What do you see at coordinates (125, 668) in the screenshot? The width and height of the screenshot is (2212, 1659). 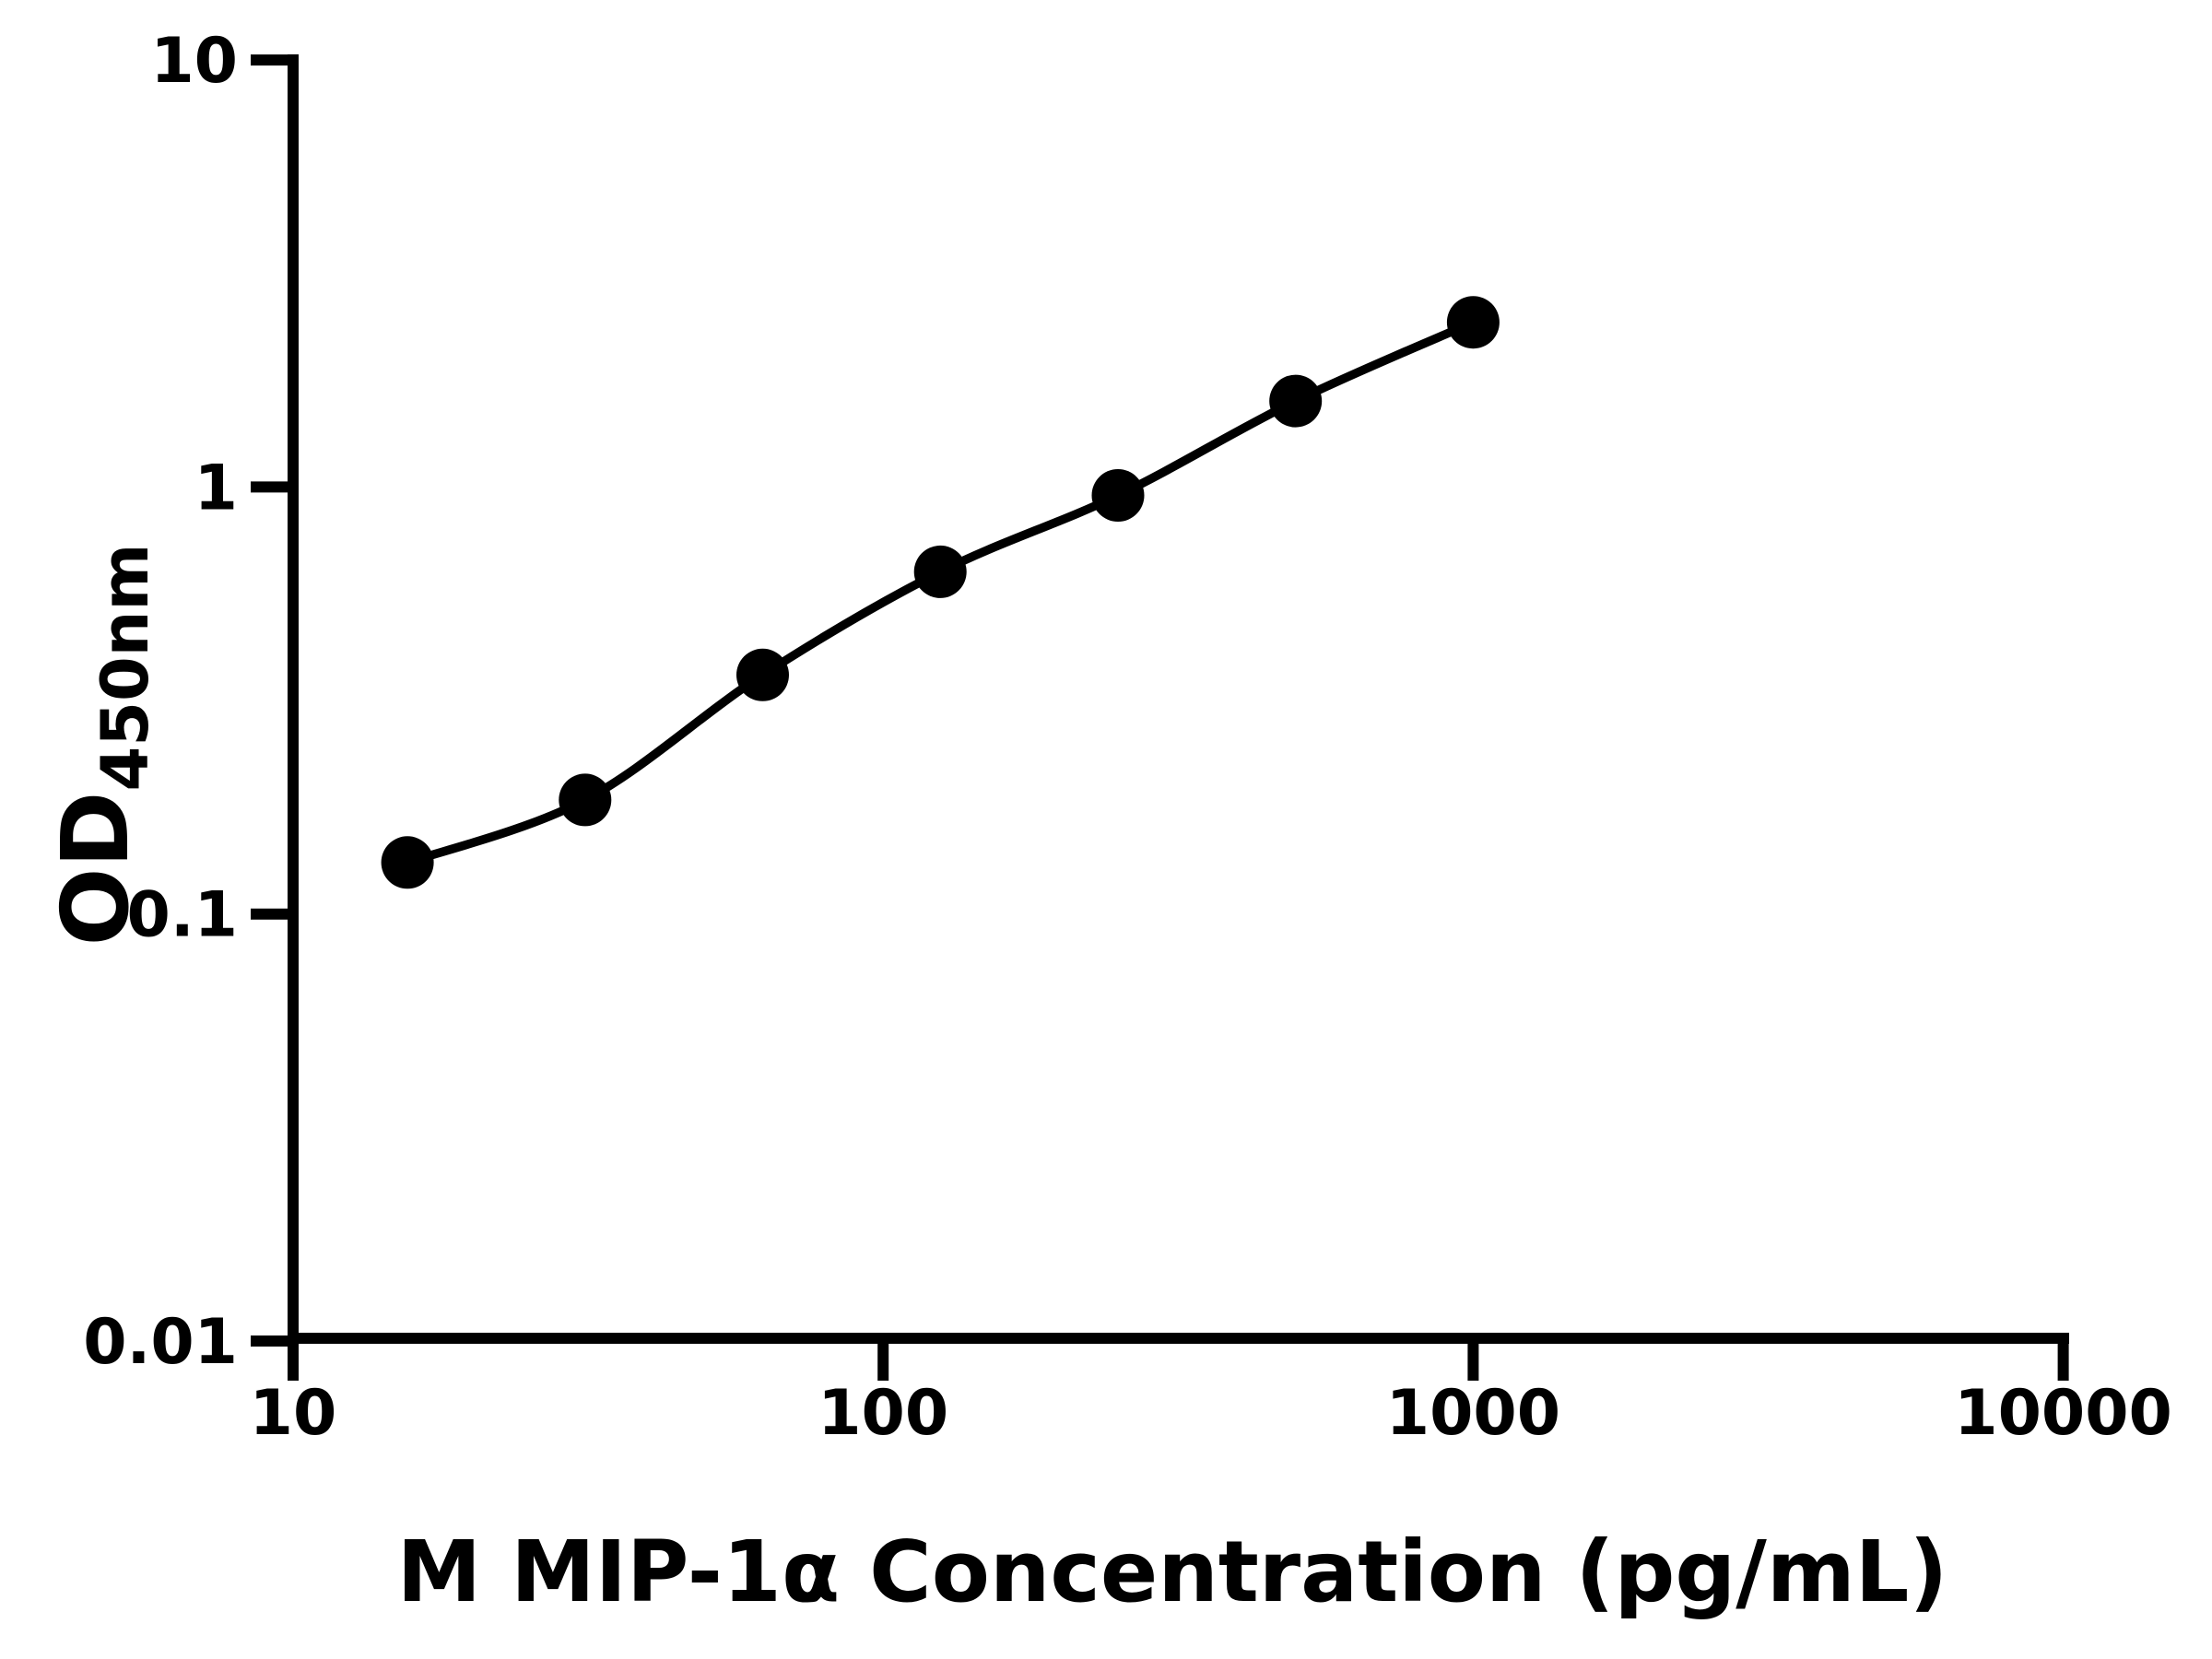 I see `y-axis-title-subscript: 450nm` at bounding box center [125, 668].